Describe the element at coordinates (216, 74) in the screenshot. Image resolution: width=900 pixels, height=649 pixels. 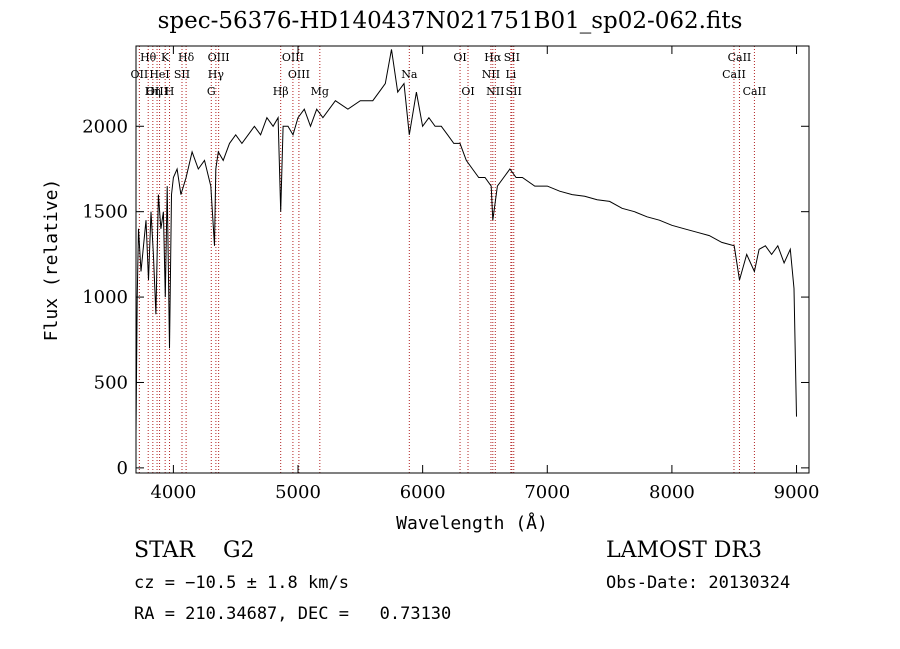
I see `line-marker-label: Hγ` at that location.